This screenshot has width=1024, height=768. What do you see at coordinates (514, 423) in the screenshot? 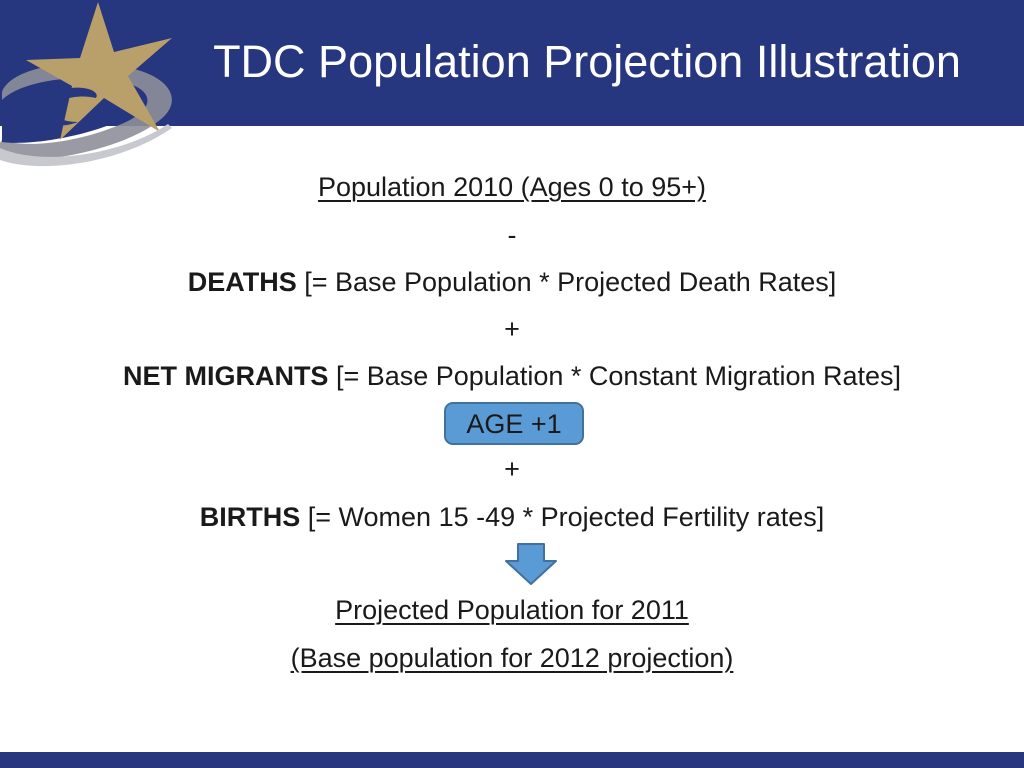
I see `age-plus-one-box: AGE +1` at bounding box center [514, 423].